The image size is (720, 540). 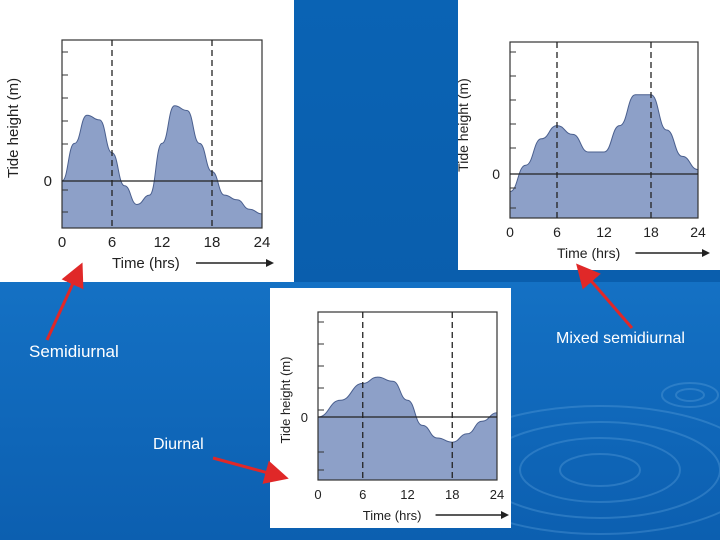 What do you see at coordinates (620, 338) in the screenshot?
I see `mixed-semidiurnal-label: Mixed semidiurnal` at bounding box center [620, 338].